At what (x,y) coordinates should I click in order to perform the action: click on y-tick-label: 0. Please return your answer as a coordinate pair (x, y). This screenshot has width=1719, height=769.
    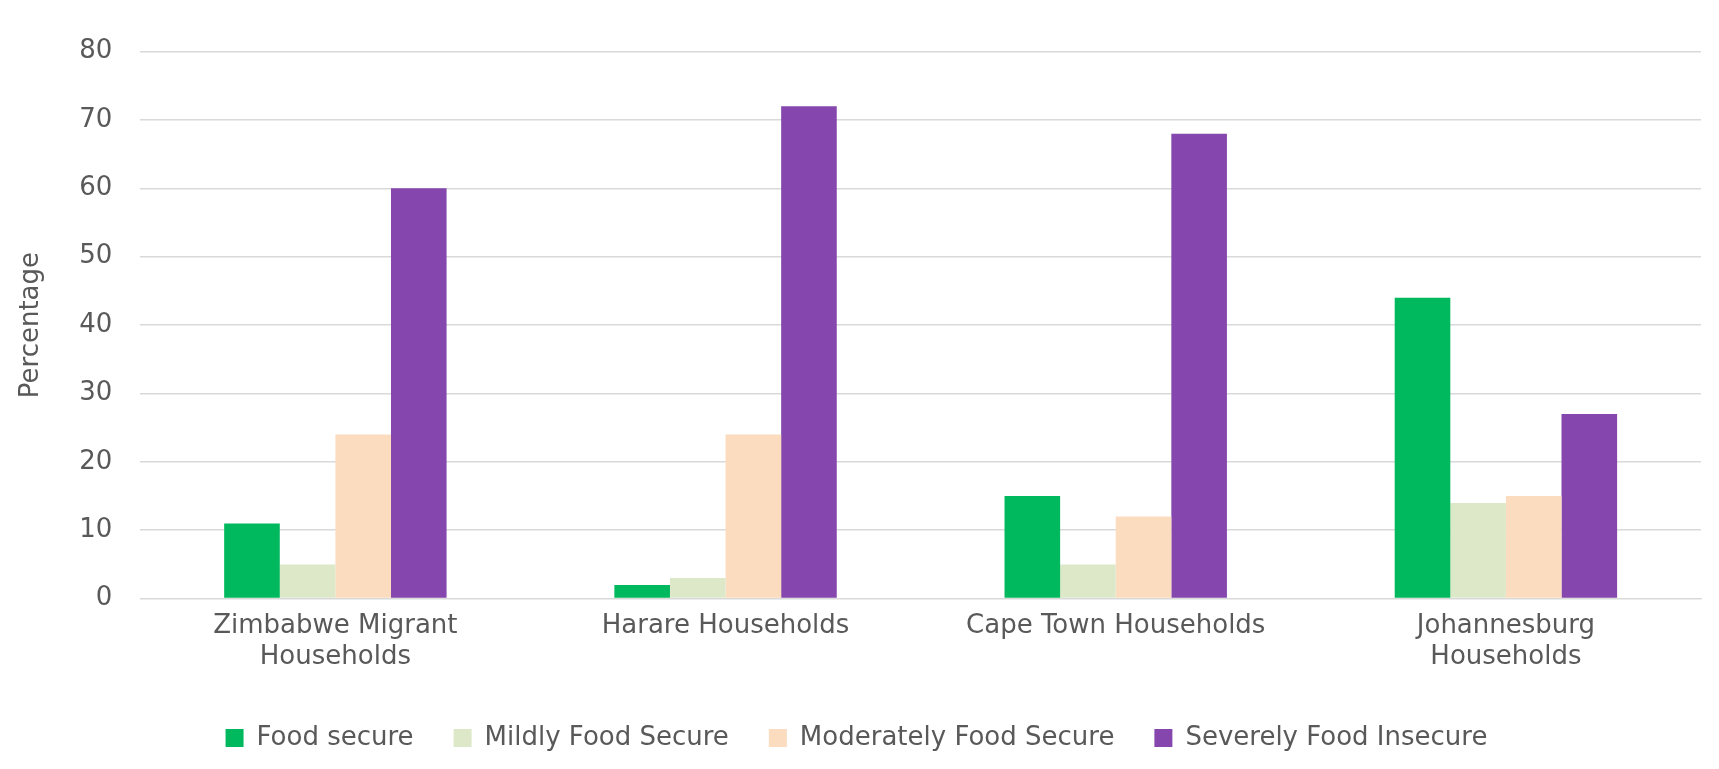
    Looking at the image, I should click on (104, 596).